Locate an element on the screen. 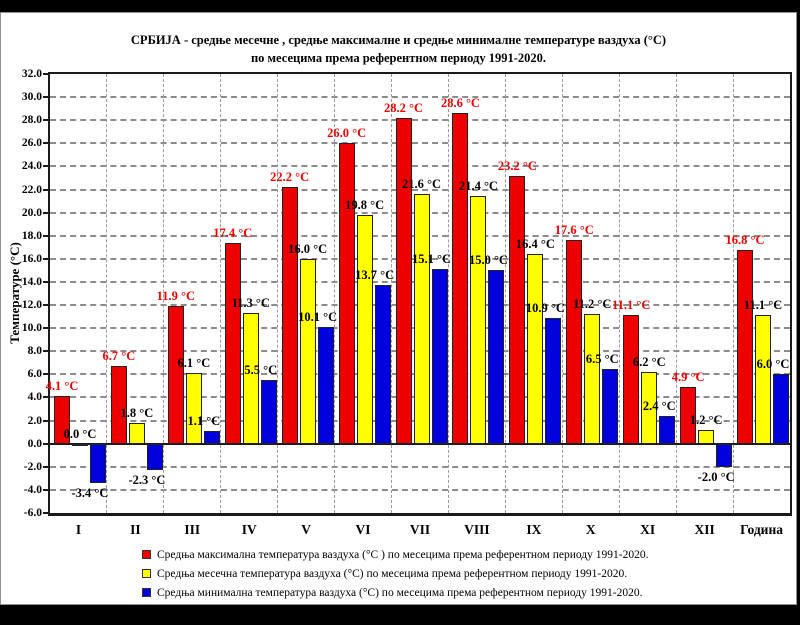 This screenshot has width=800, height=625. bar-value-label: 17.6 °С is located at coordinates (574, 230).